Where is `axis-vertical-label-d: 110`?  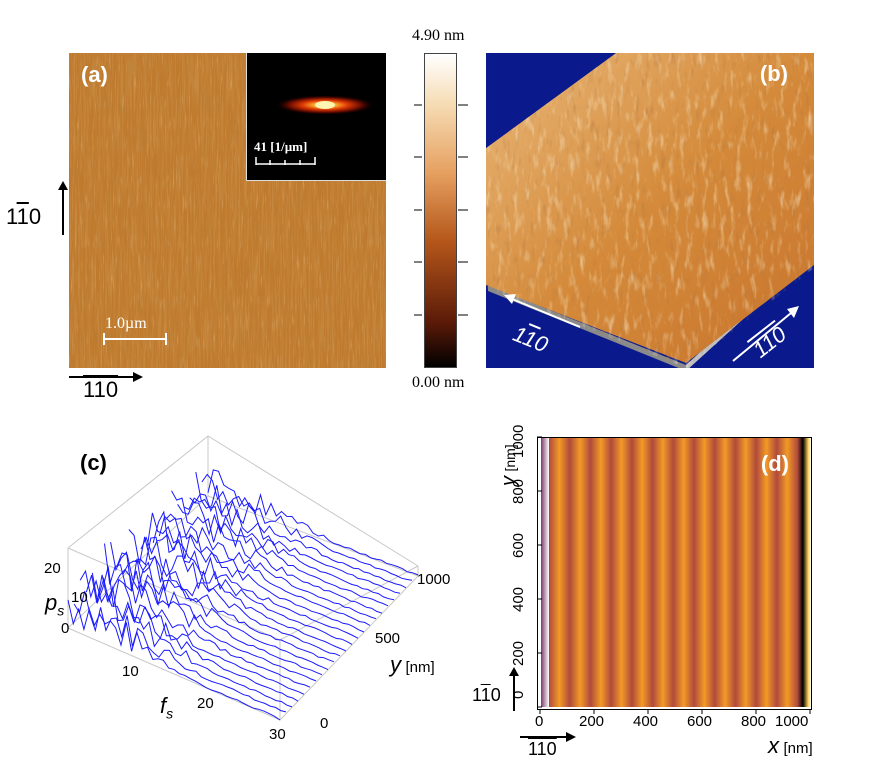
axis-vertical-label-d: 110 is located at coordinates (486, 695).